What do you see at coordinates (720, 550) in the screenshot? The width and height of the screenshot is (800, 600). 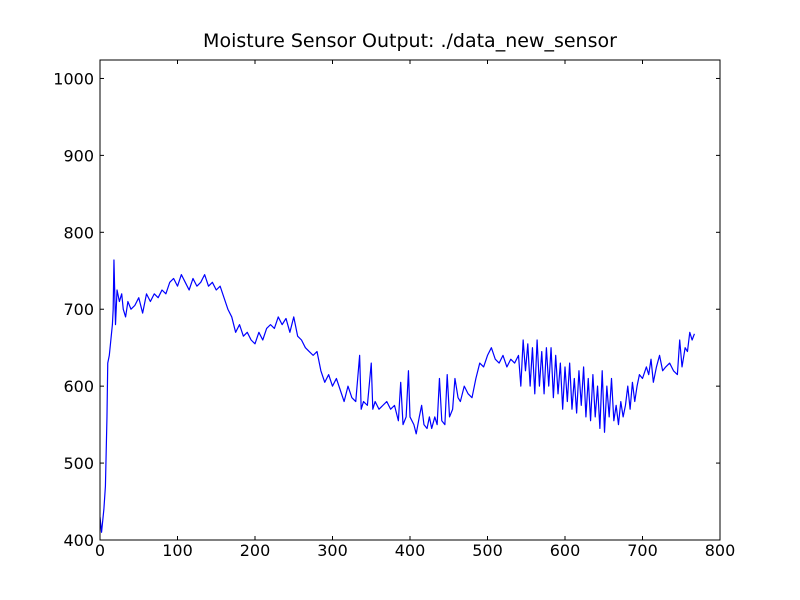 I see `x-tick-label: 800` at bounding box center [720, 550].